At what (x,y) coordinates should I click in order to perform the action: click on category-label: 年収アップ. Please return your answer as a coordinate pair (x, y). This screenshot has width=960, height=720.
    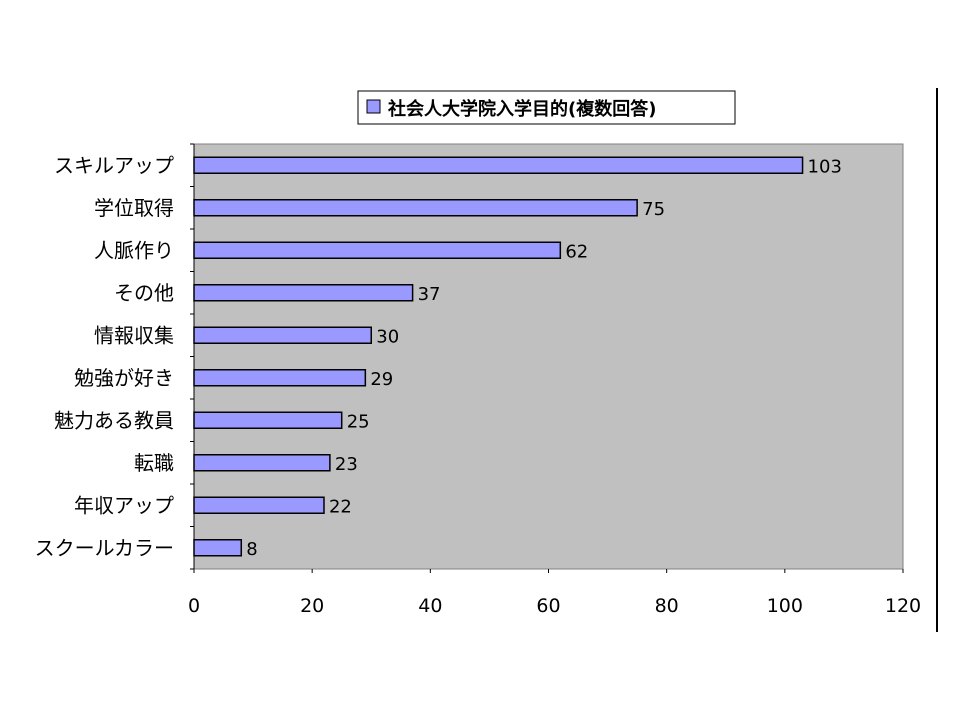
    Looking at the image, I should click on (124, 505).